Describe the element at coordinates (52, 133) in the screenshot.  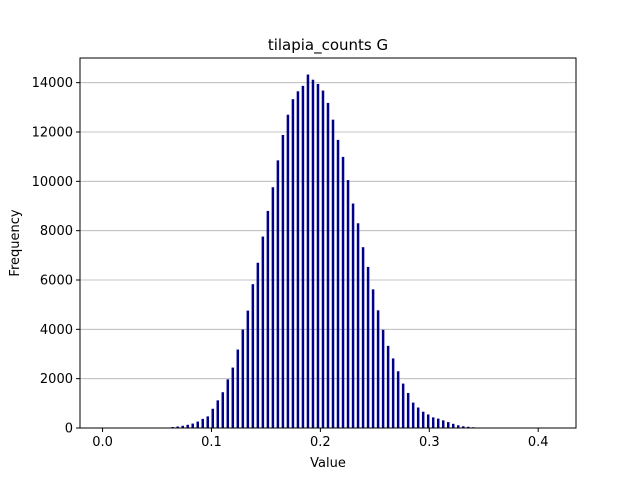
I see `y-tick-label: 12000` at that location.